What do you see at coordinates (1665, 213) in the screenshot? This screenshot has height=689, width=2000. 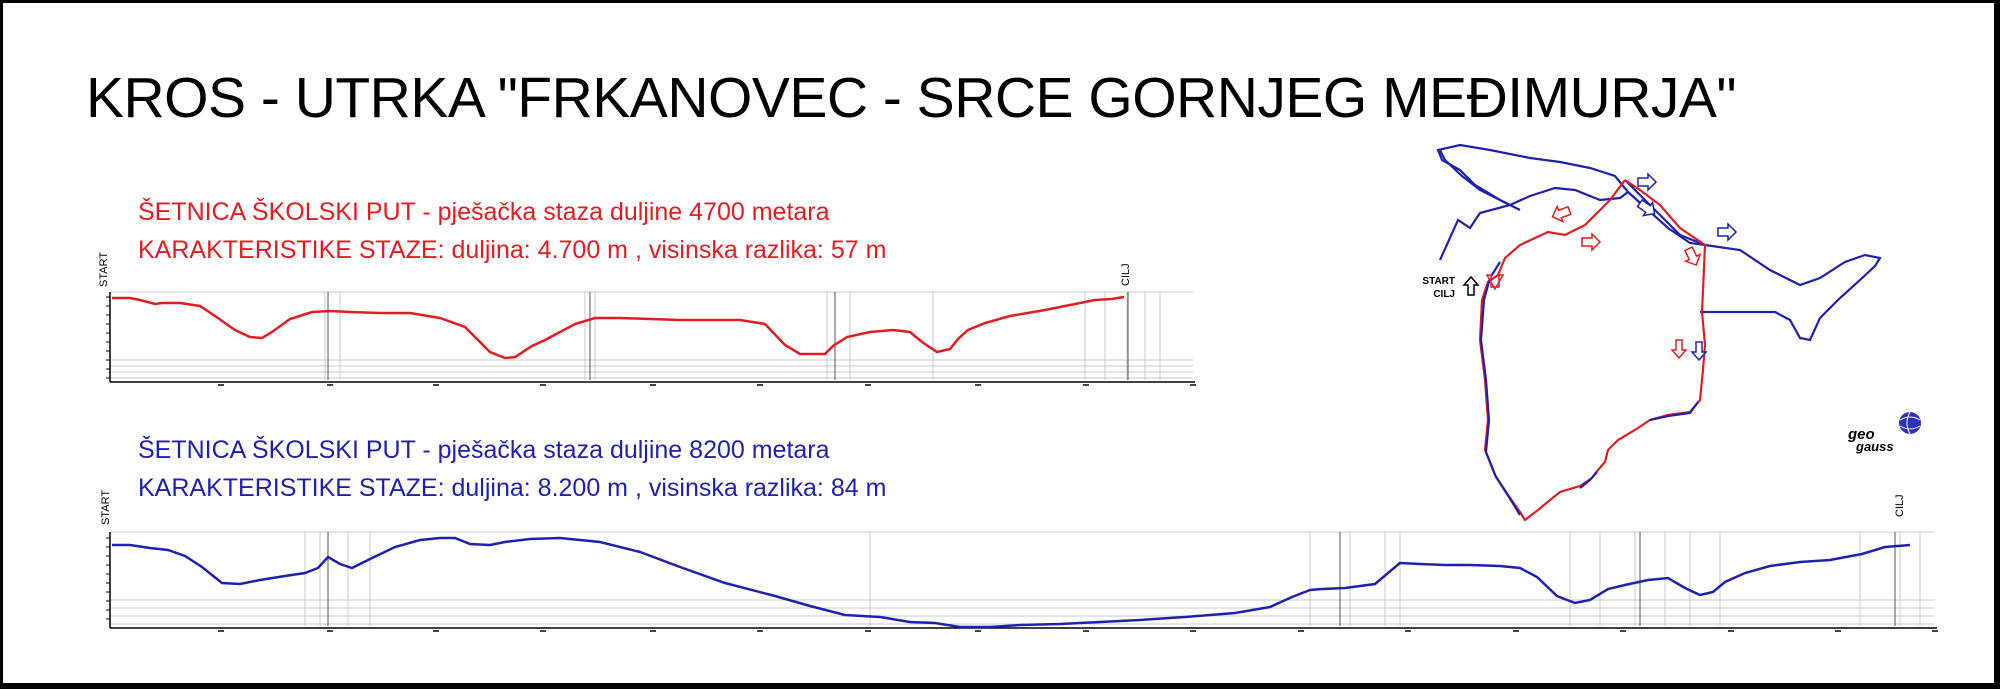 I see `map-blue-inner` at bounding box center [1665, 213].